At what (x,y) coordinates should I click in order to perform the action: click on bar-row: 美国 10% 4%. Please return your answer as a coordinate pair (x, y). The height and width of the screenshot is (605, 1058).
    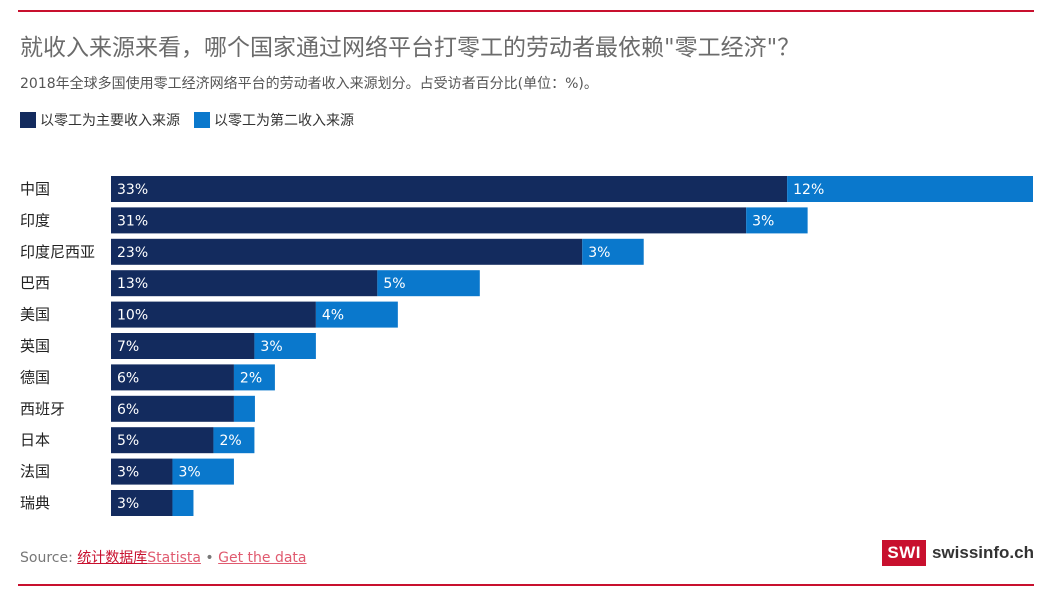
    Looking at the image, I should click on (209, 314).